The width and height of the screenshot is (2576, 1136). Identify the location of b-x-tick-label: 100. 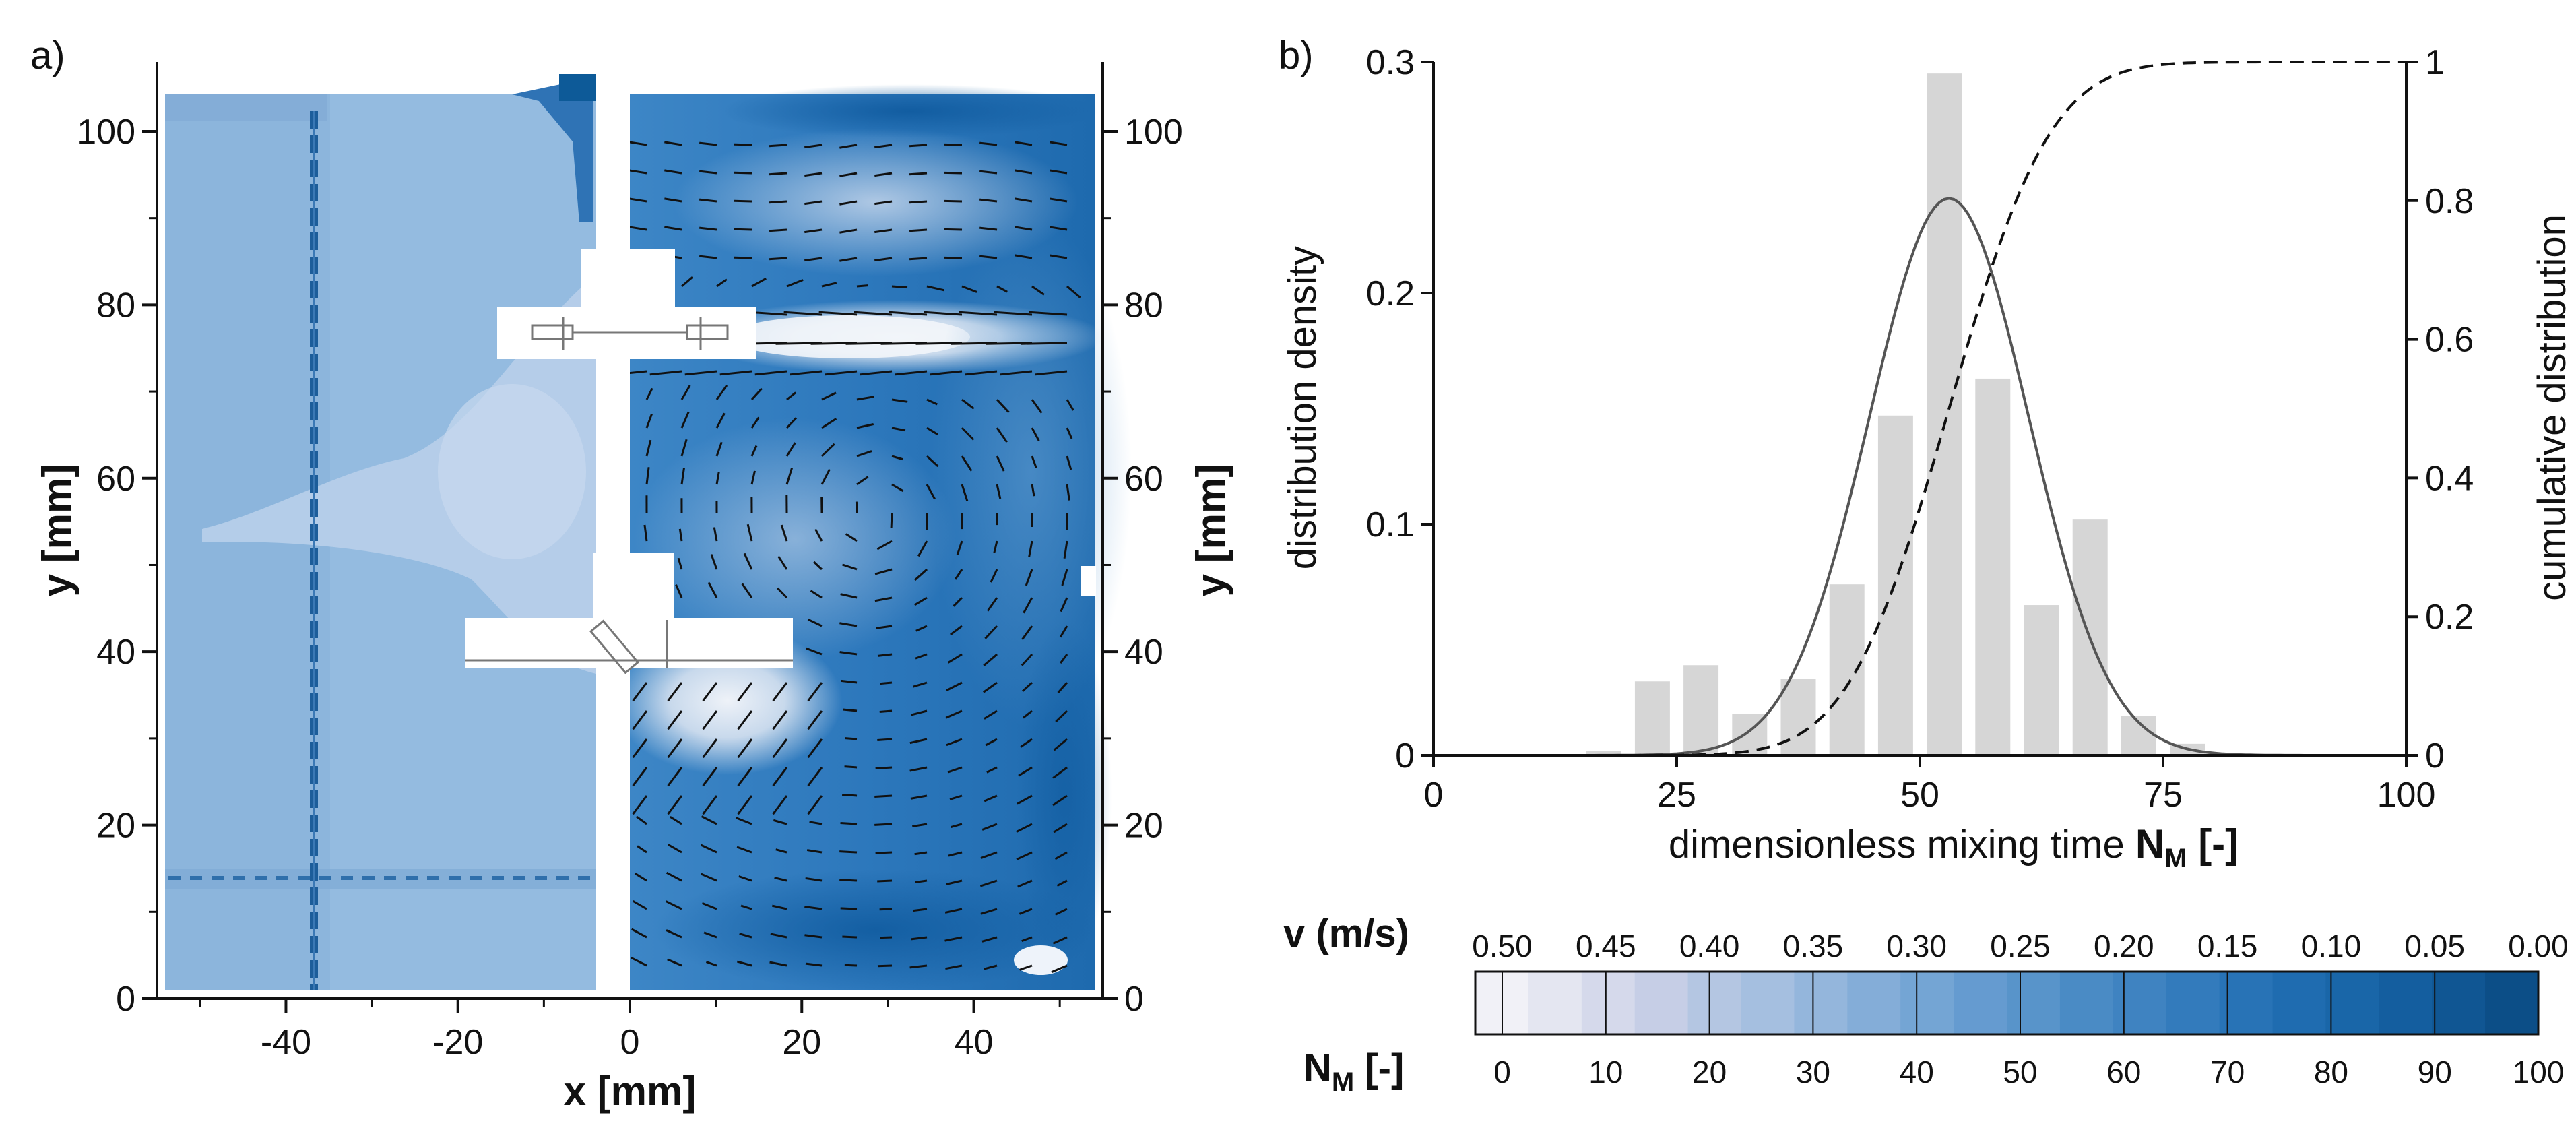
(2406, 795).